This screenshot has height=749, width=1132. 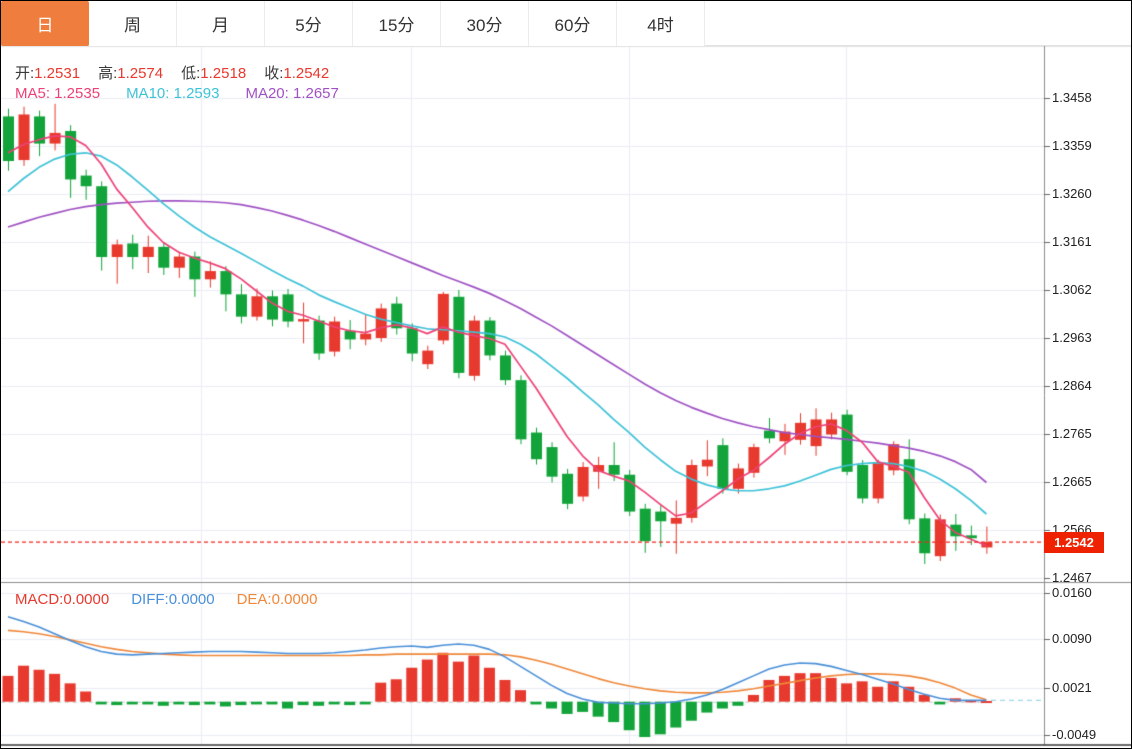 I want to click on y-axis-label: 1.3359, so click(x=1072, y=145).